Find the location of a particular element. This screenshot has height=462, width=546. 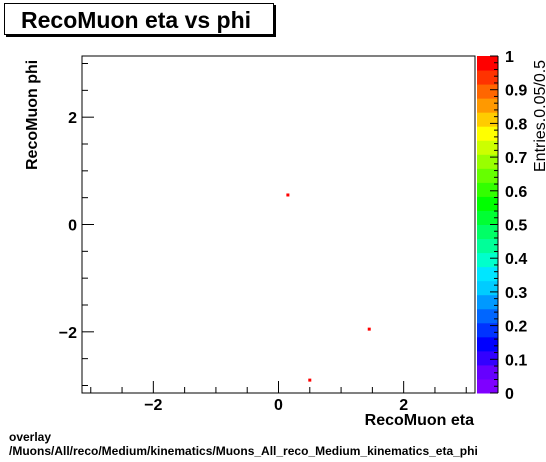

heatmap-cells is located at coordinates (328, 287).